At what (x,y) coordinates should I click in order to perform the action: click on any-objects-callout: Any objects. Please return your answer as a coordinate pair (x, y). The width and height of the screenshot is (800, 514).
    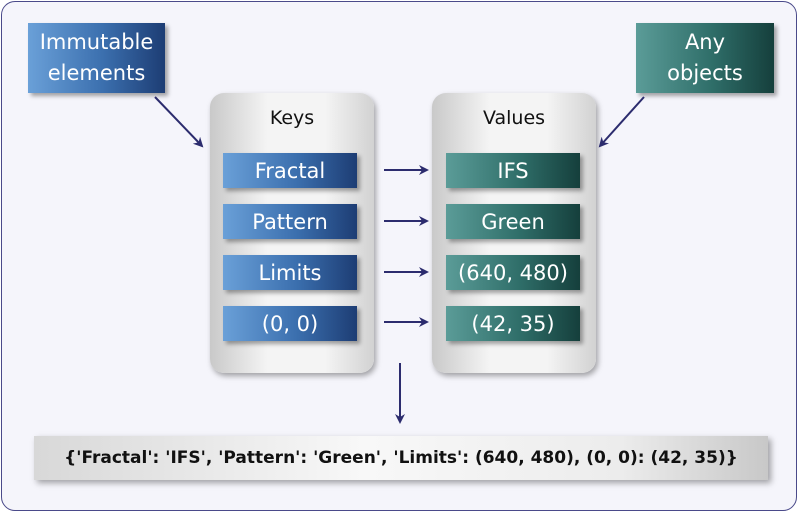
    Looking at the image, I should click on (705, 58).